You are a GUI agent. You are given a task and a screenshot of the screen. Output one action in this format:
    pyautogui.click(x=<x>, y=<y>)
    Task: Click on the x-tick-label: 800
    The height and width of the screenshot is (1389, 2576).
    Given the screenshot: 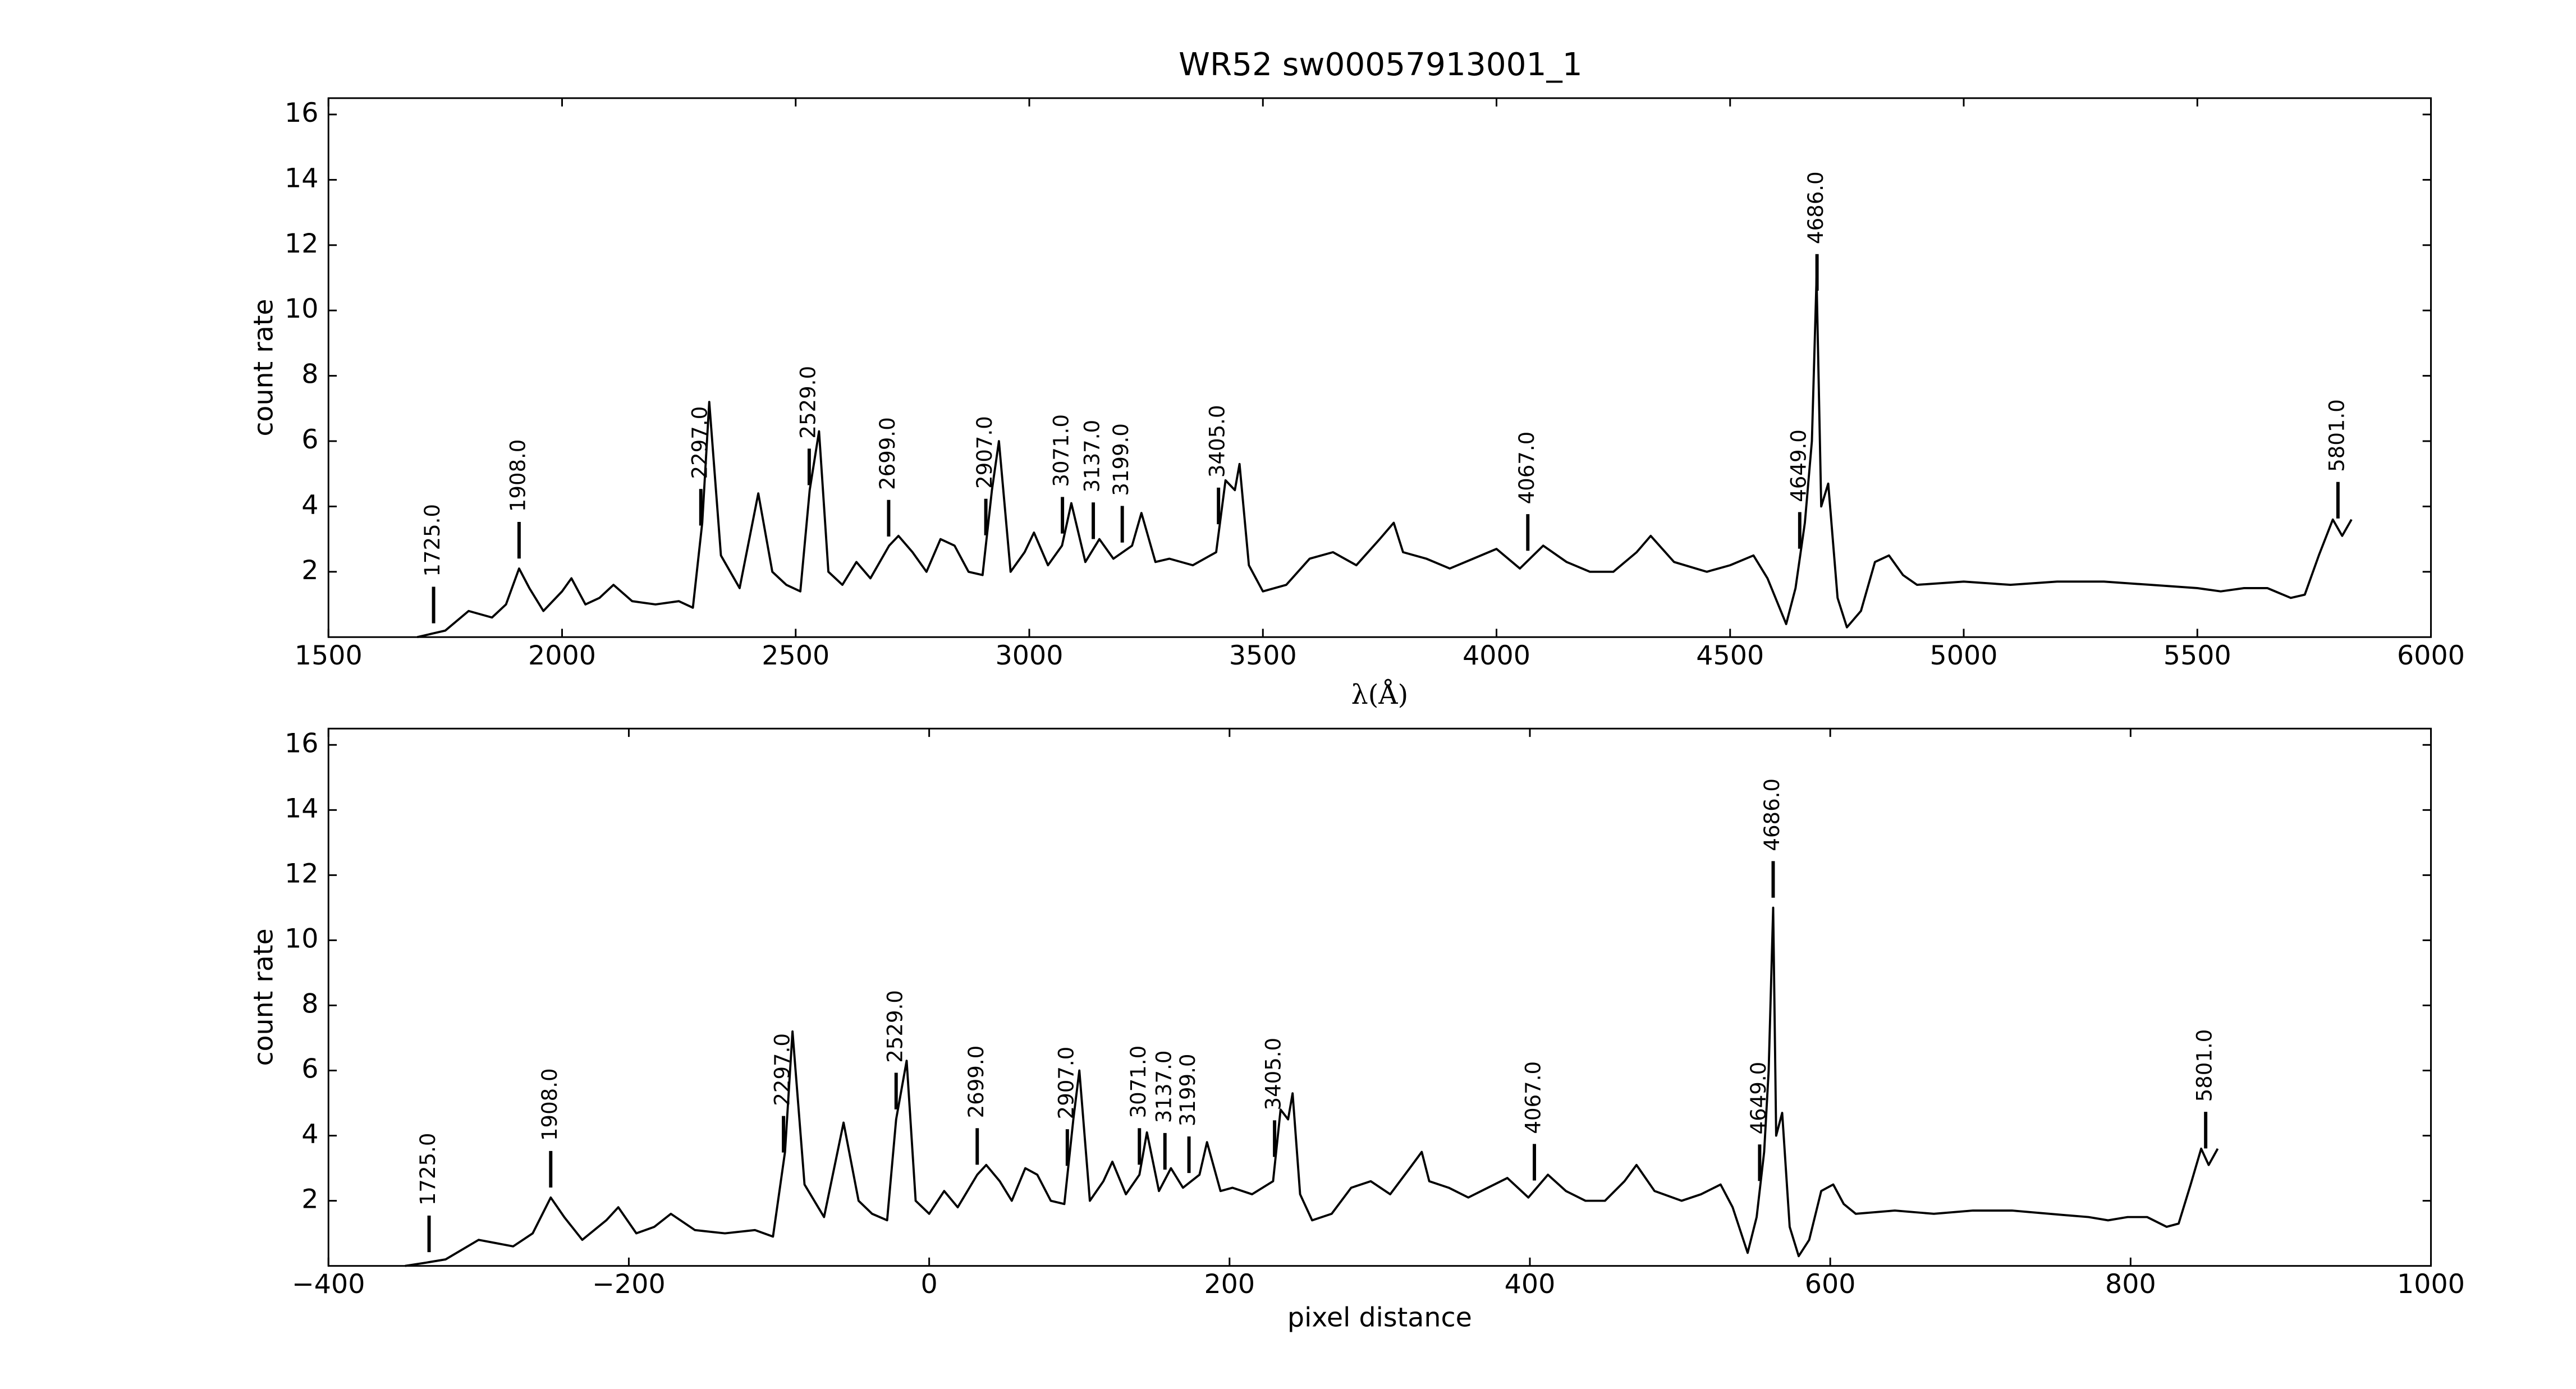 What is the action you would take?
    pyautogui.click(x=2130, y=1284)
    